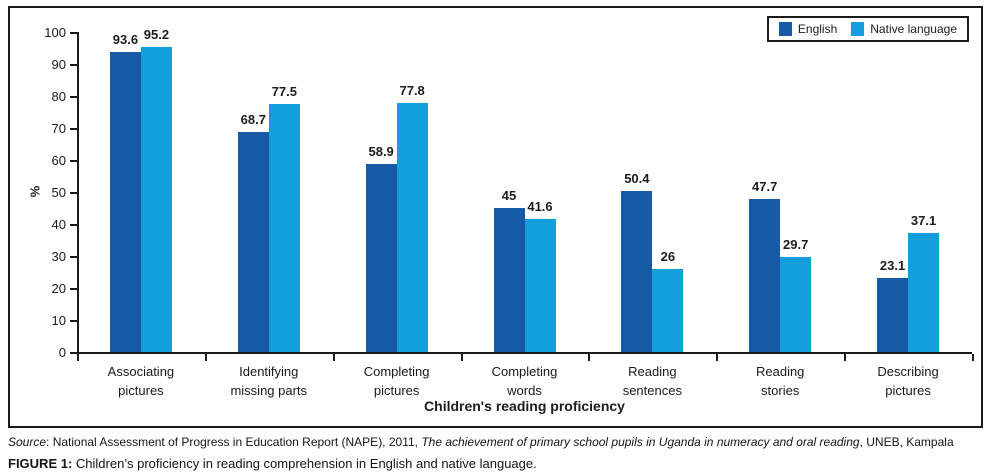  Describe the element at coordinates (765, 187) in the screenshot. I see `value-label-english: 47.7` at that location.